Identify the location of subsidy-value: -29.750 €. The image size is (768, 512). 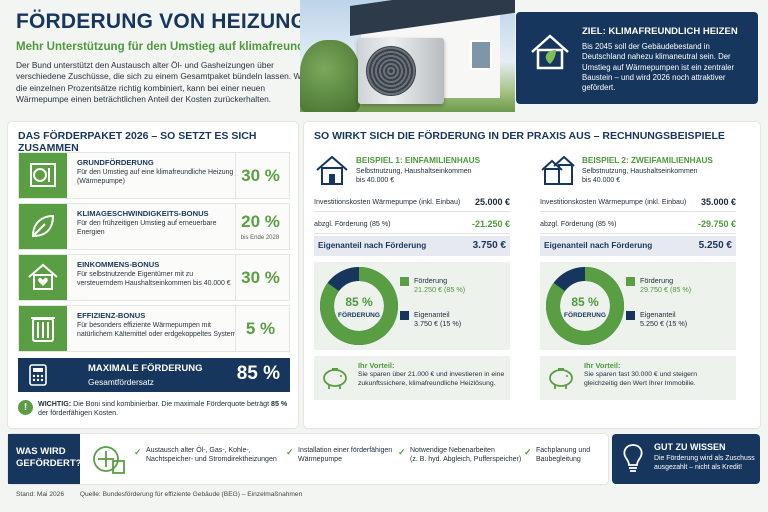
(716, 224).